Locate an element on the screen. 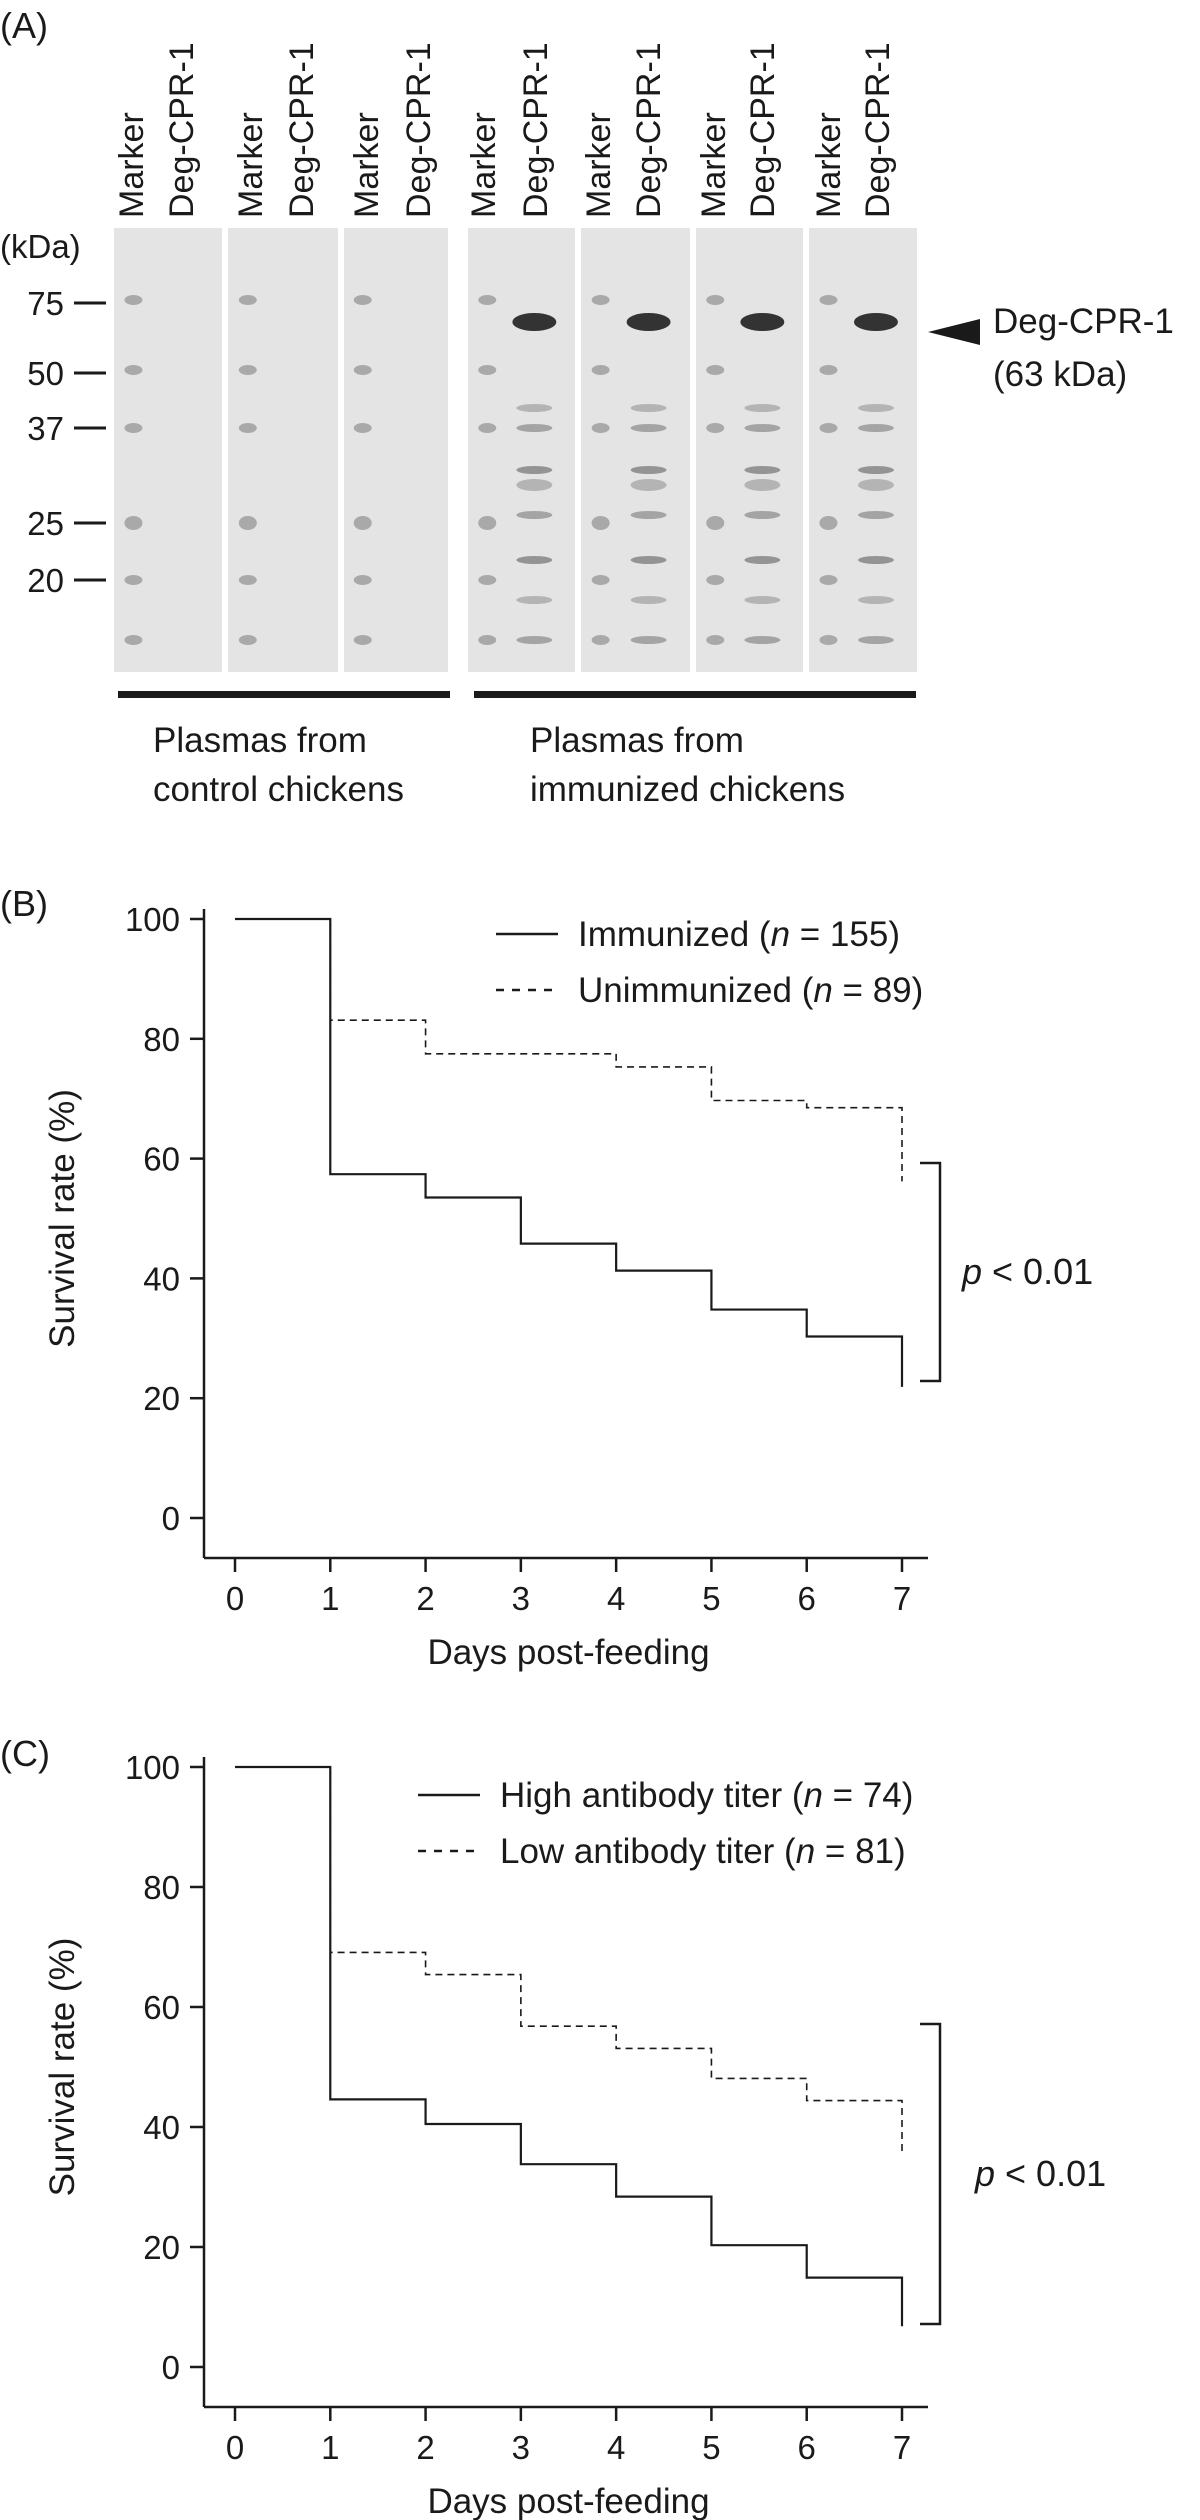 The height and width of the screenshot is (2520, 1200). deg-cpr-1-arrow-icon is located at coordinates (954, 332).